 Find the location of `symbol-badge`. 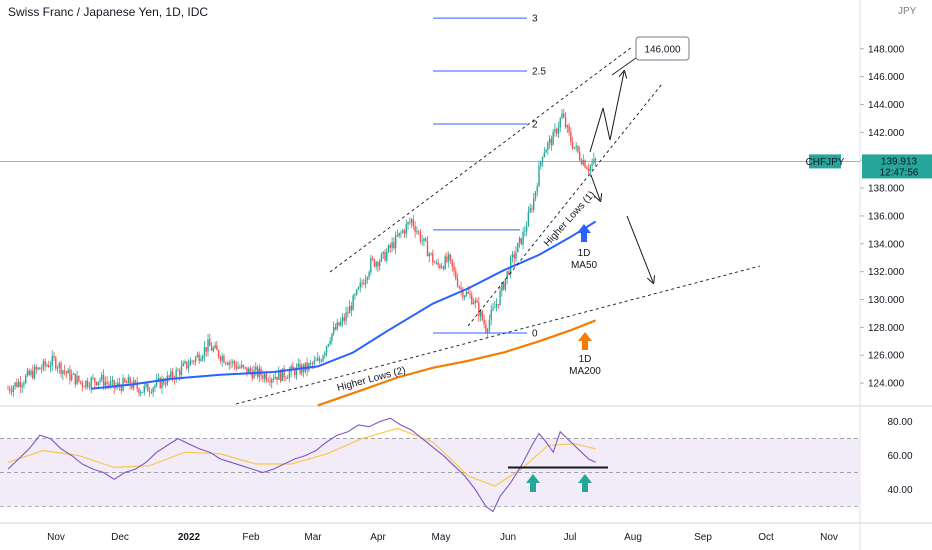

symbol-badge is located at coordinates (825, 161).